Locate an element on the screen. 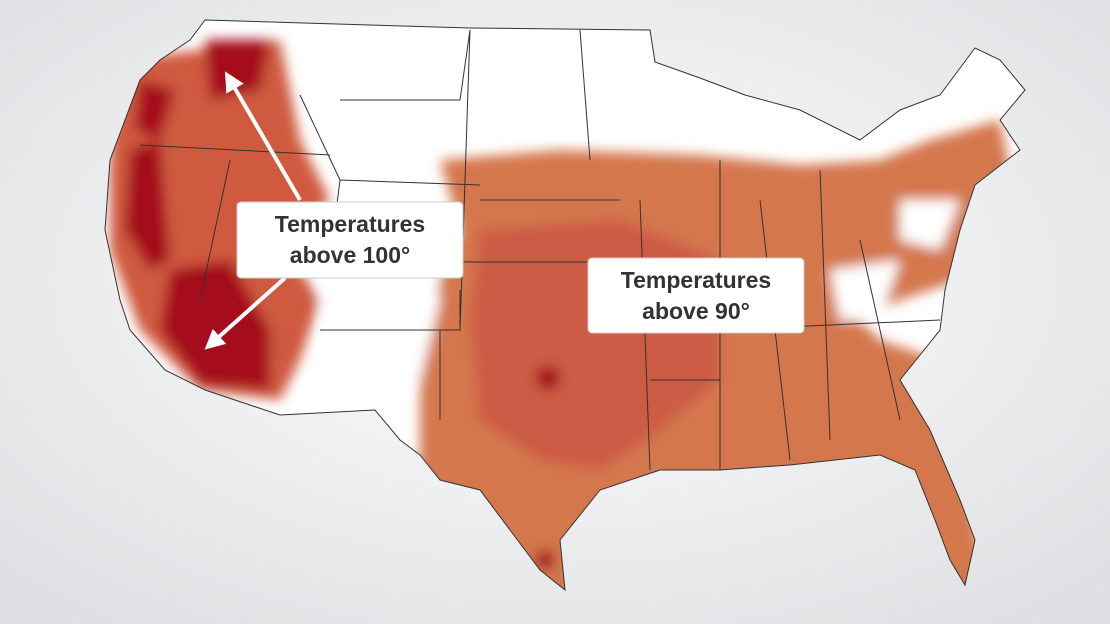 Image resolution: width=1110 pixels, height=624 pixels. label-90: Temperatures above 90° is located at coordinates (696, 295).